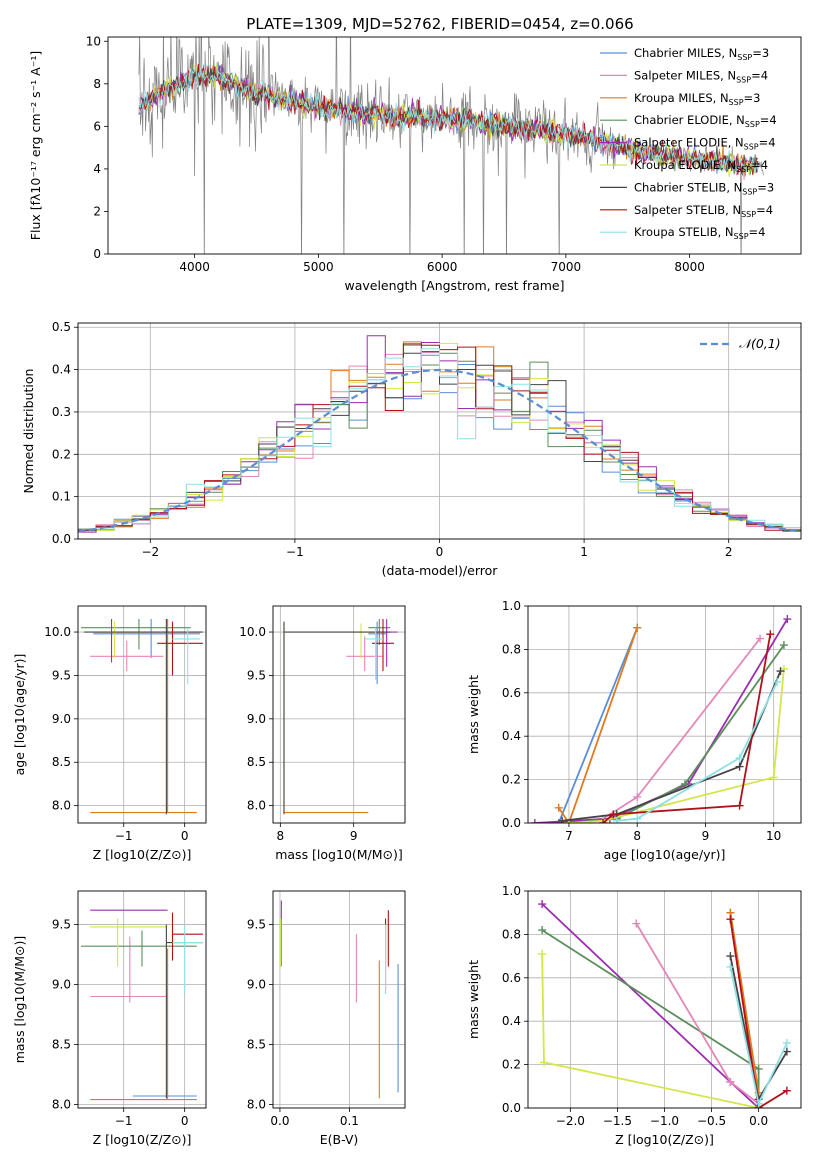 The image size is (819, 1170). What do you see at coordinates (318, 267) in the screenshot?
I see `x-tick-label: 5000` at bounding box center [318, 267].